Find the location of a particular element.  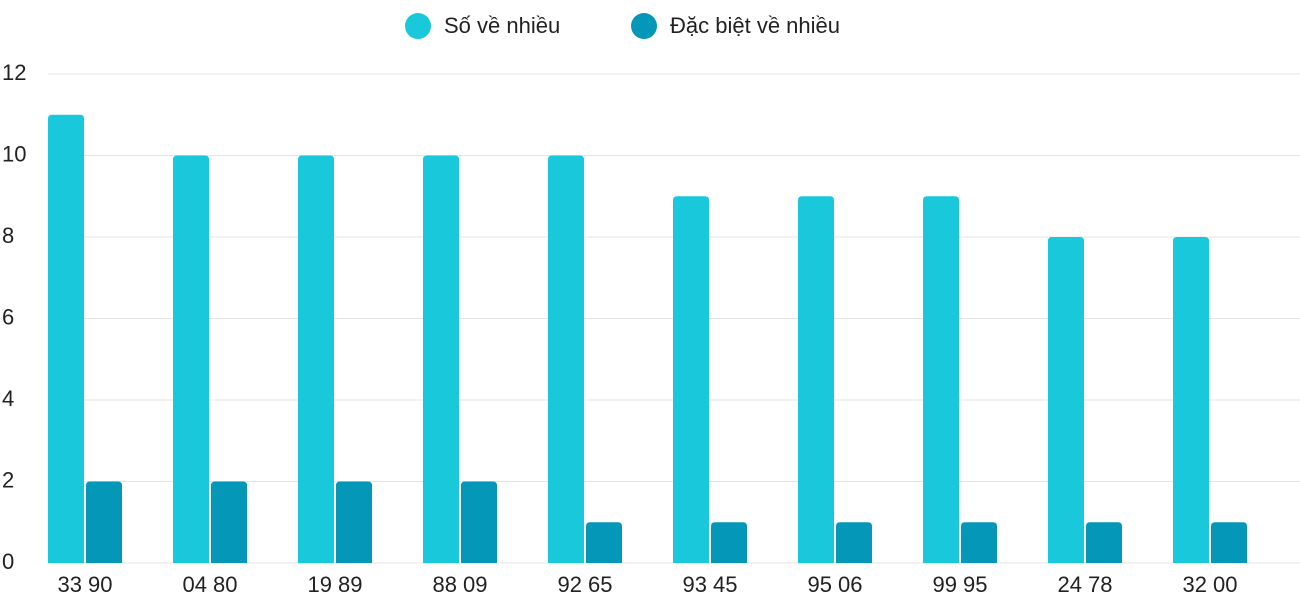

x-tick-label: 24 78 is located at coordinates (1084, 584).